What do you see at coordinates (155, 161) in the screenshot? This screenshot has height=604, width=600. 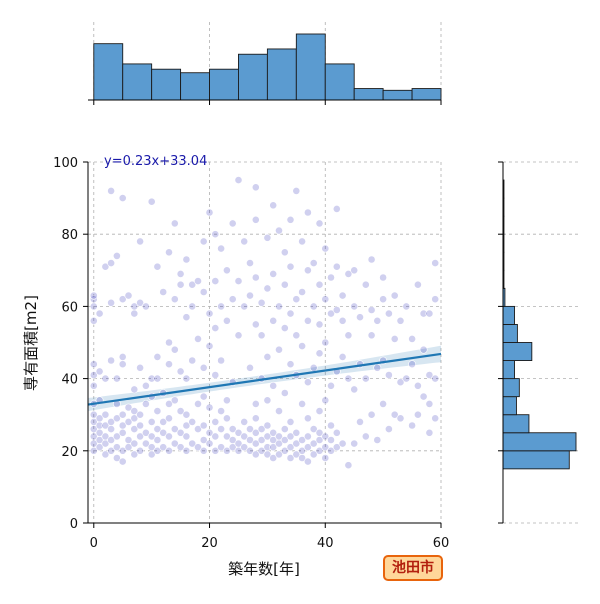 I see `regression-equation: y=0.23x+33.04` at bounding box center [155, 161].